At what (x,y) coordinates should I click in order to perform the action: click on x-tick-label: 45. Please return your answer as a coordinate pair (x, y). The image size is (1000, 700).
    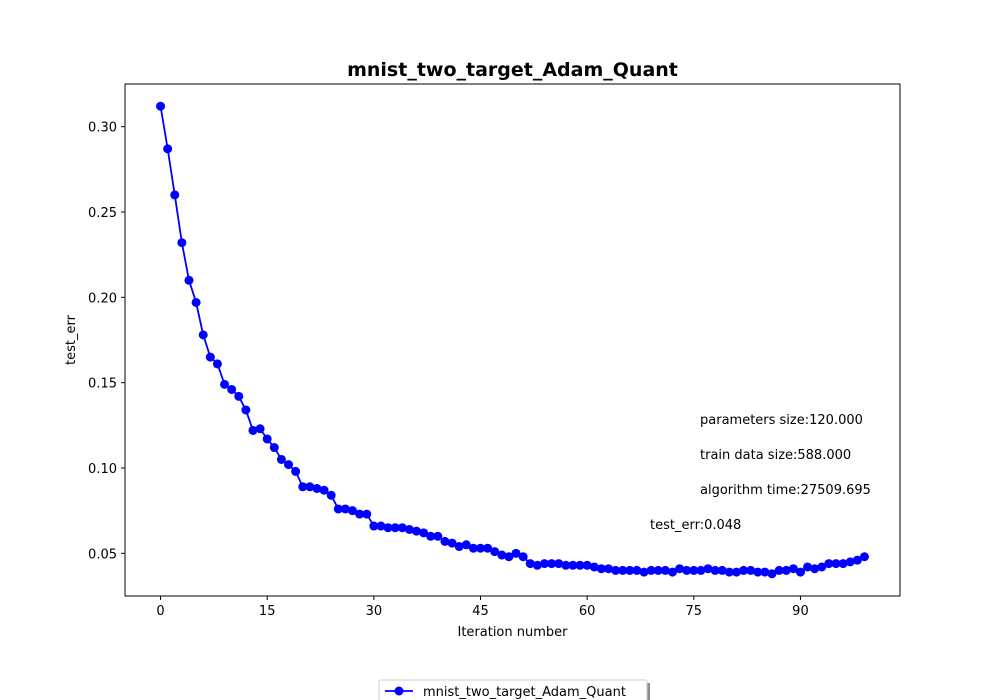
    Looking at the image, I should click on (480, 611).